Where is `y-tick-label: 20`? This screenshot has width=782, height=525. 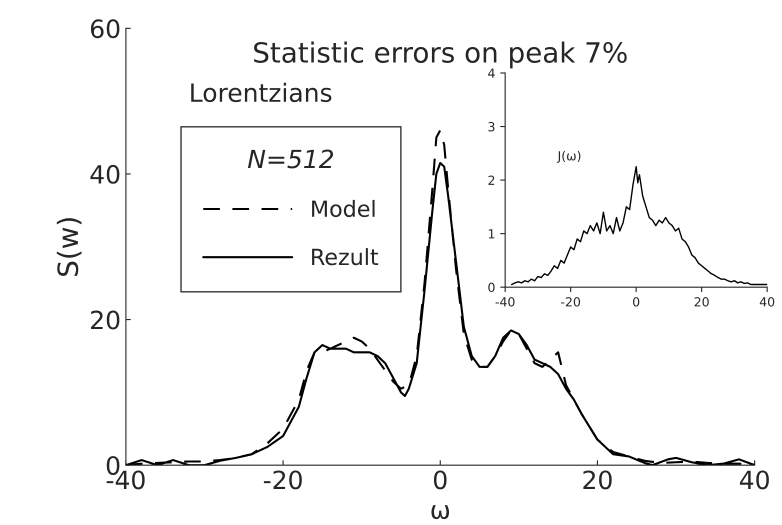 y-tick-label: 20 is located at coordinates (105, 320).